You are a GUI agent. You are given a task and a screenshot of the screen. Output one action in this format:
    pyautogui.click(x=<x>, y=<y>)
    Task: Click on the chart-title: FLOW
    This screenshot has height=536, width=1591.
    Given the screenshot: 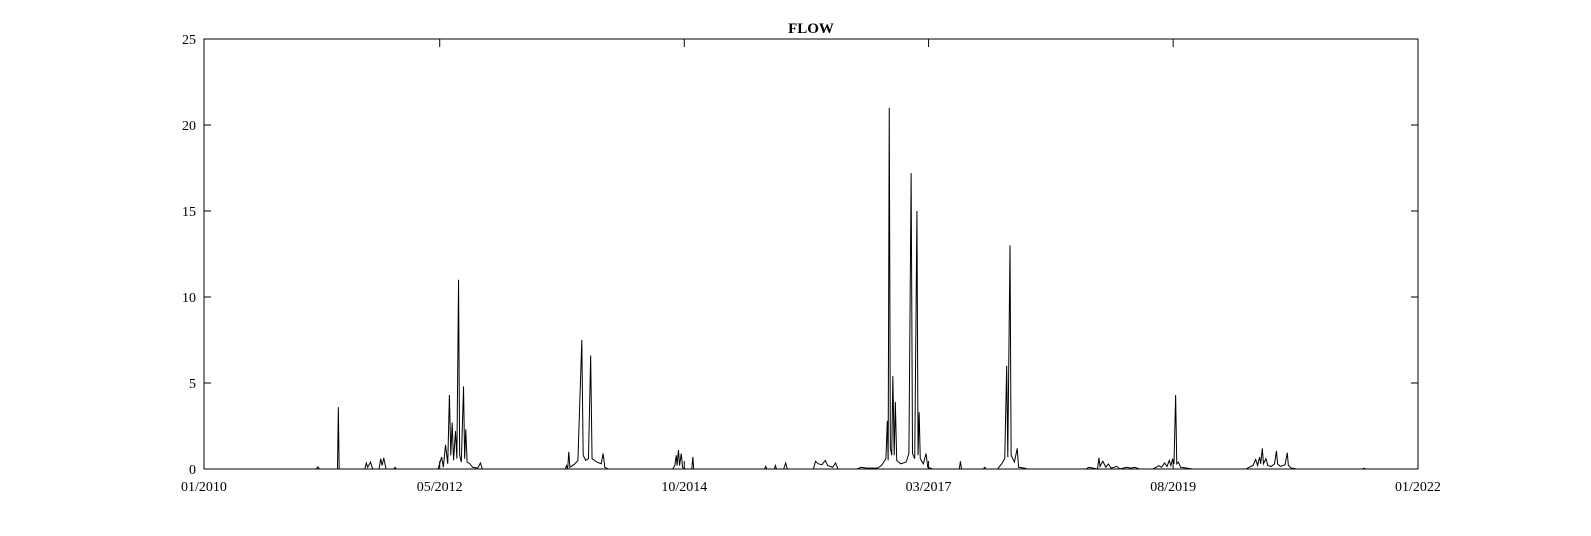 What is the action you would take?
    pyautogui.click(x=811, y=29)
    